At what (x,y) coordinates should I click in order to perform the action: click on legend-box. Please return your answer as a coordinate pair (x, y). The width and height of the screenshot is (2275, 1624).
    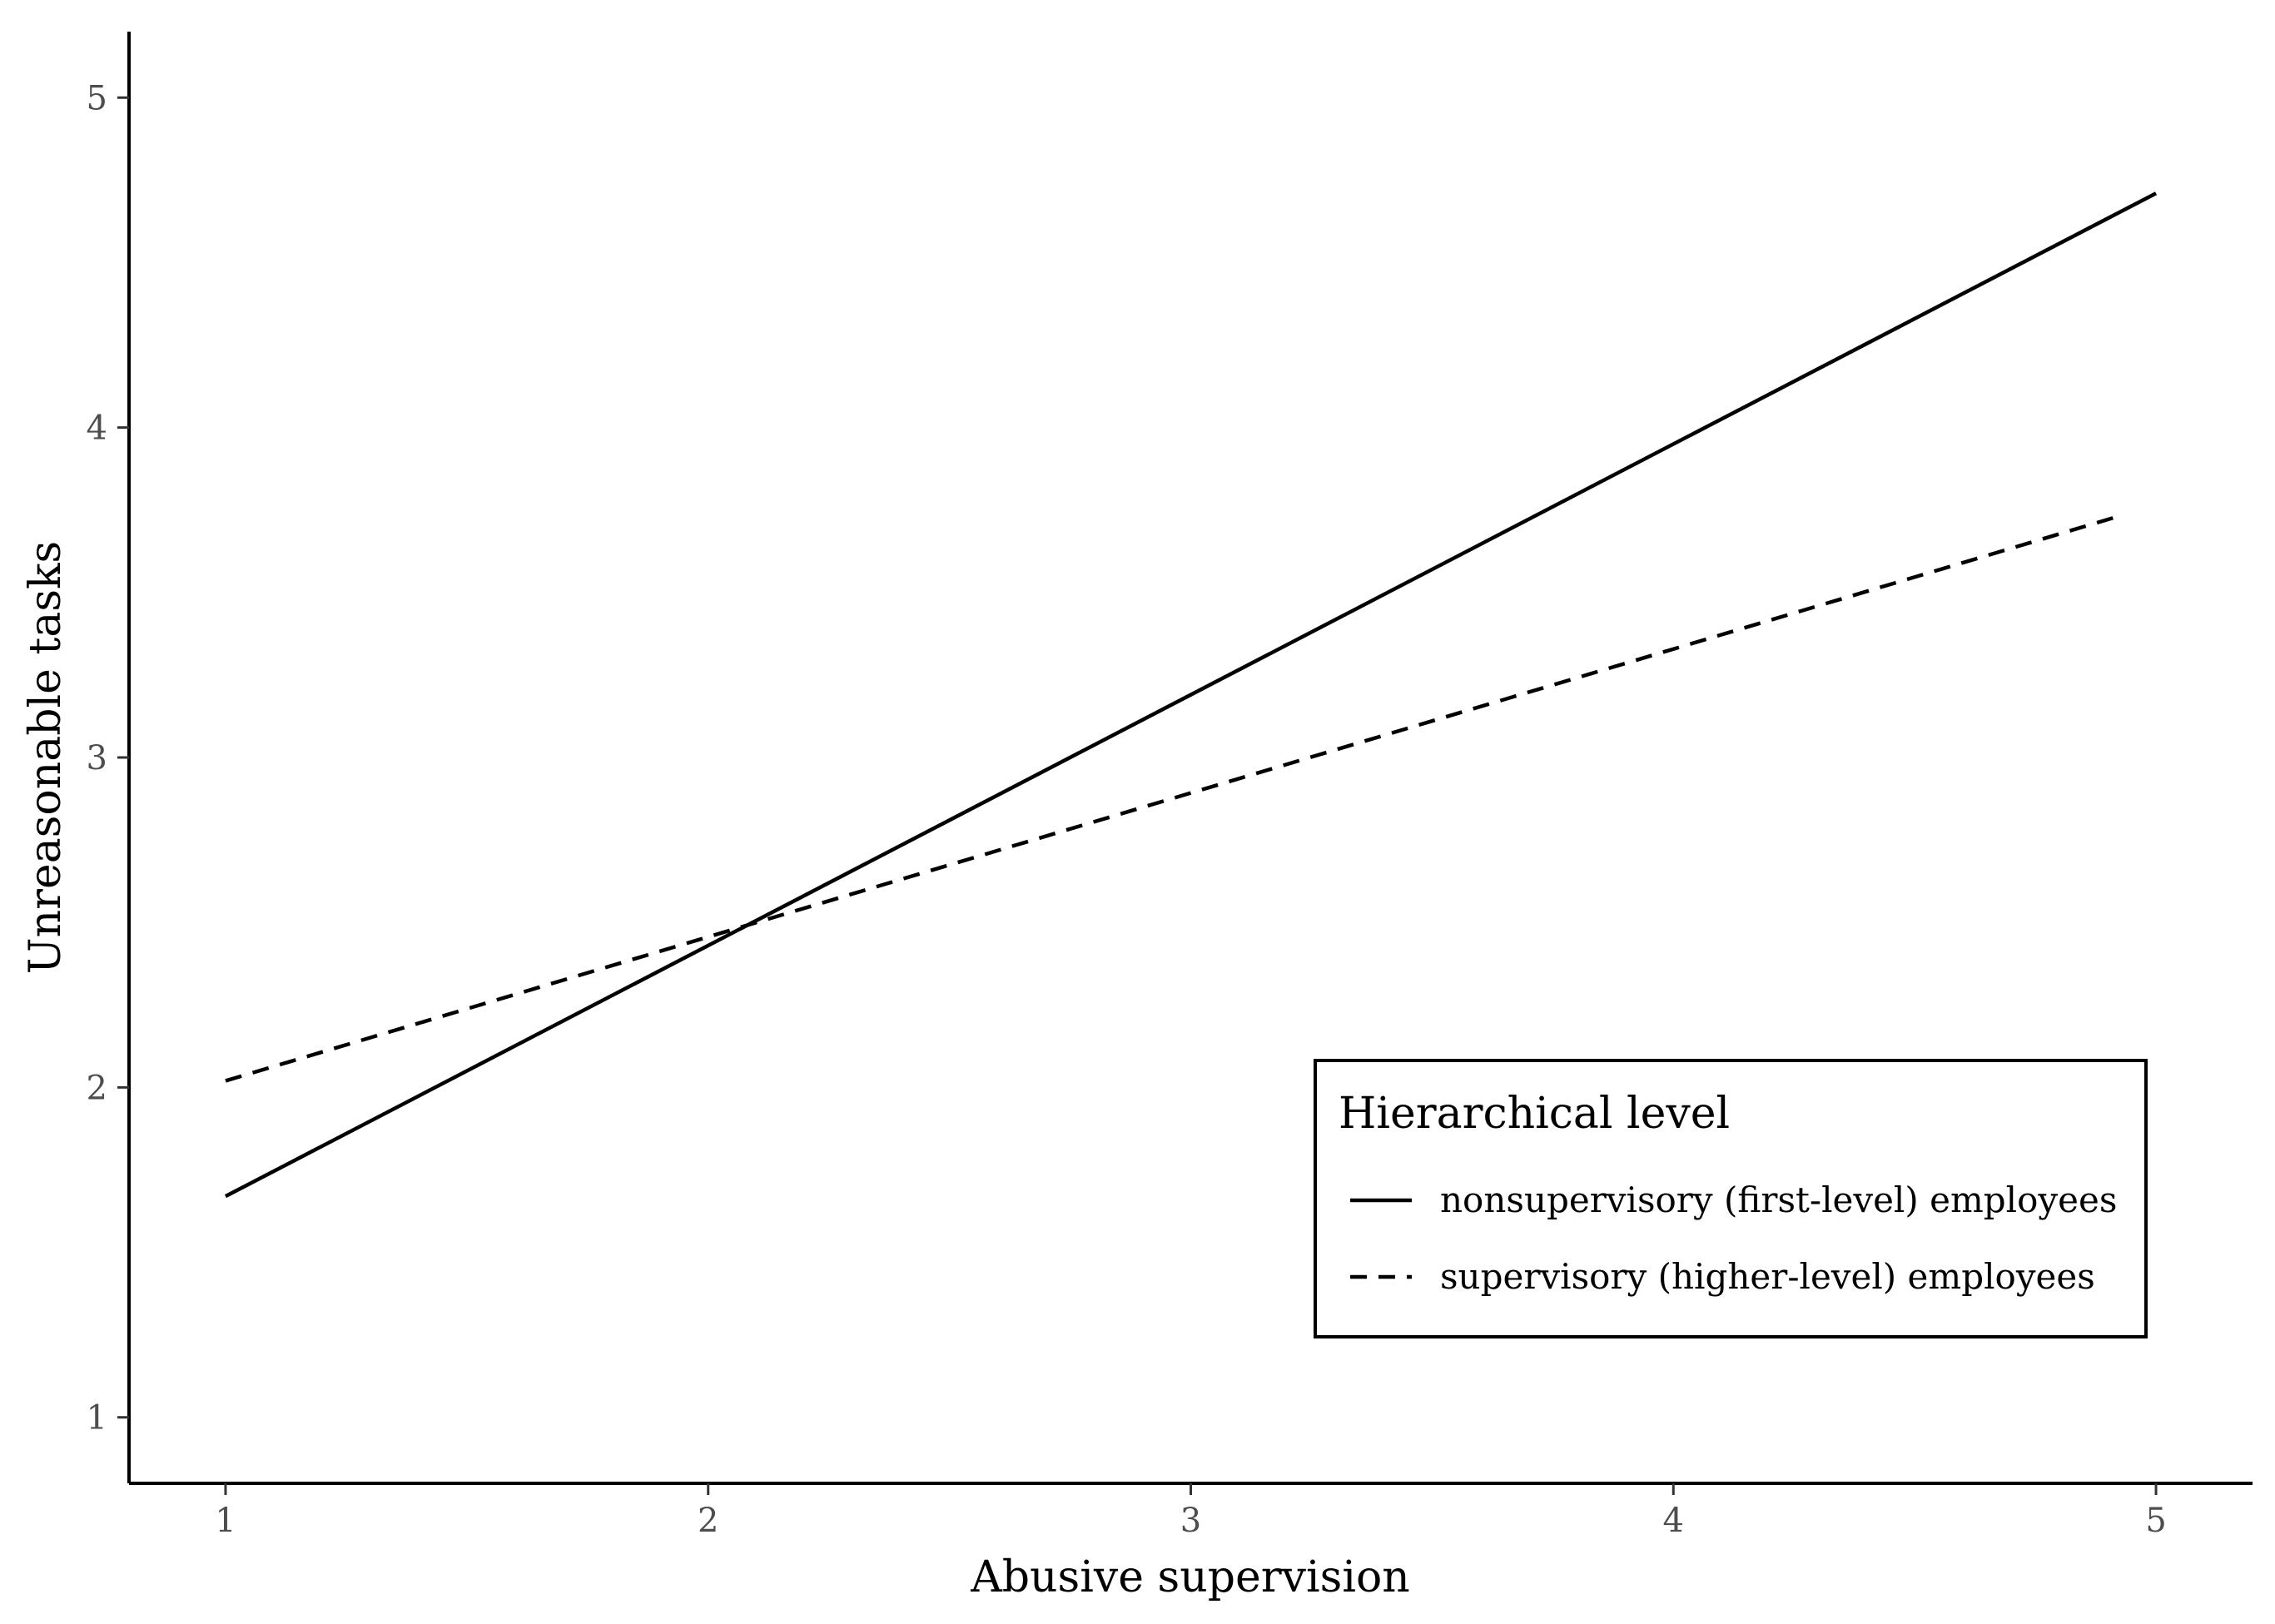
    Looking at the image, I should click on (1731, 1198).